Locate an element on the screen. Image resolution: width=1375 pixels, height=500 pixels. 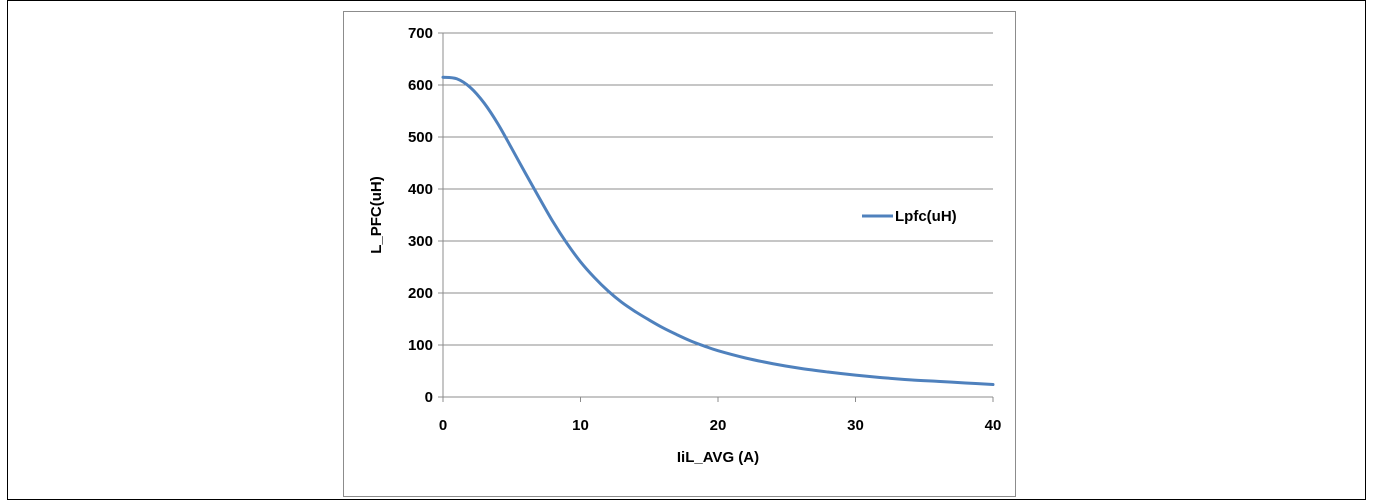
y-tick-label: 0 is located at coordinates (429, 397).